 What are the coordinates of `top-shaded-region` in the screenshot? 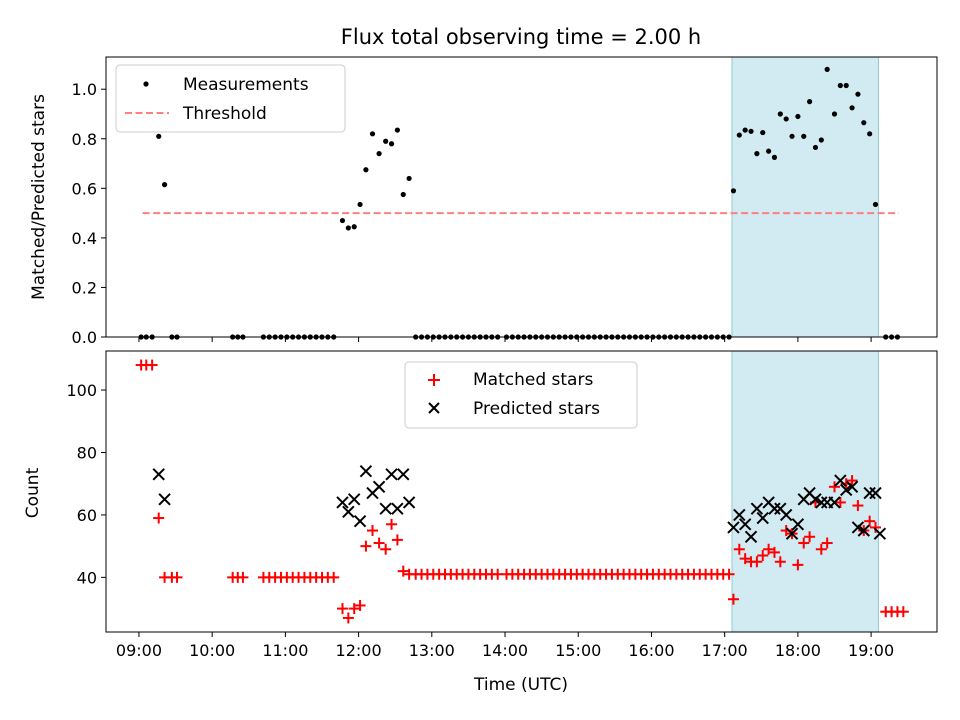 It's located at (805, 197).